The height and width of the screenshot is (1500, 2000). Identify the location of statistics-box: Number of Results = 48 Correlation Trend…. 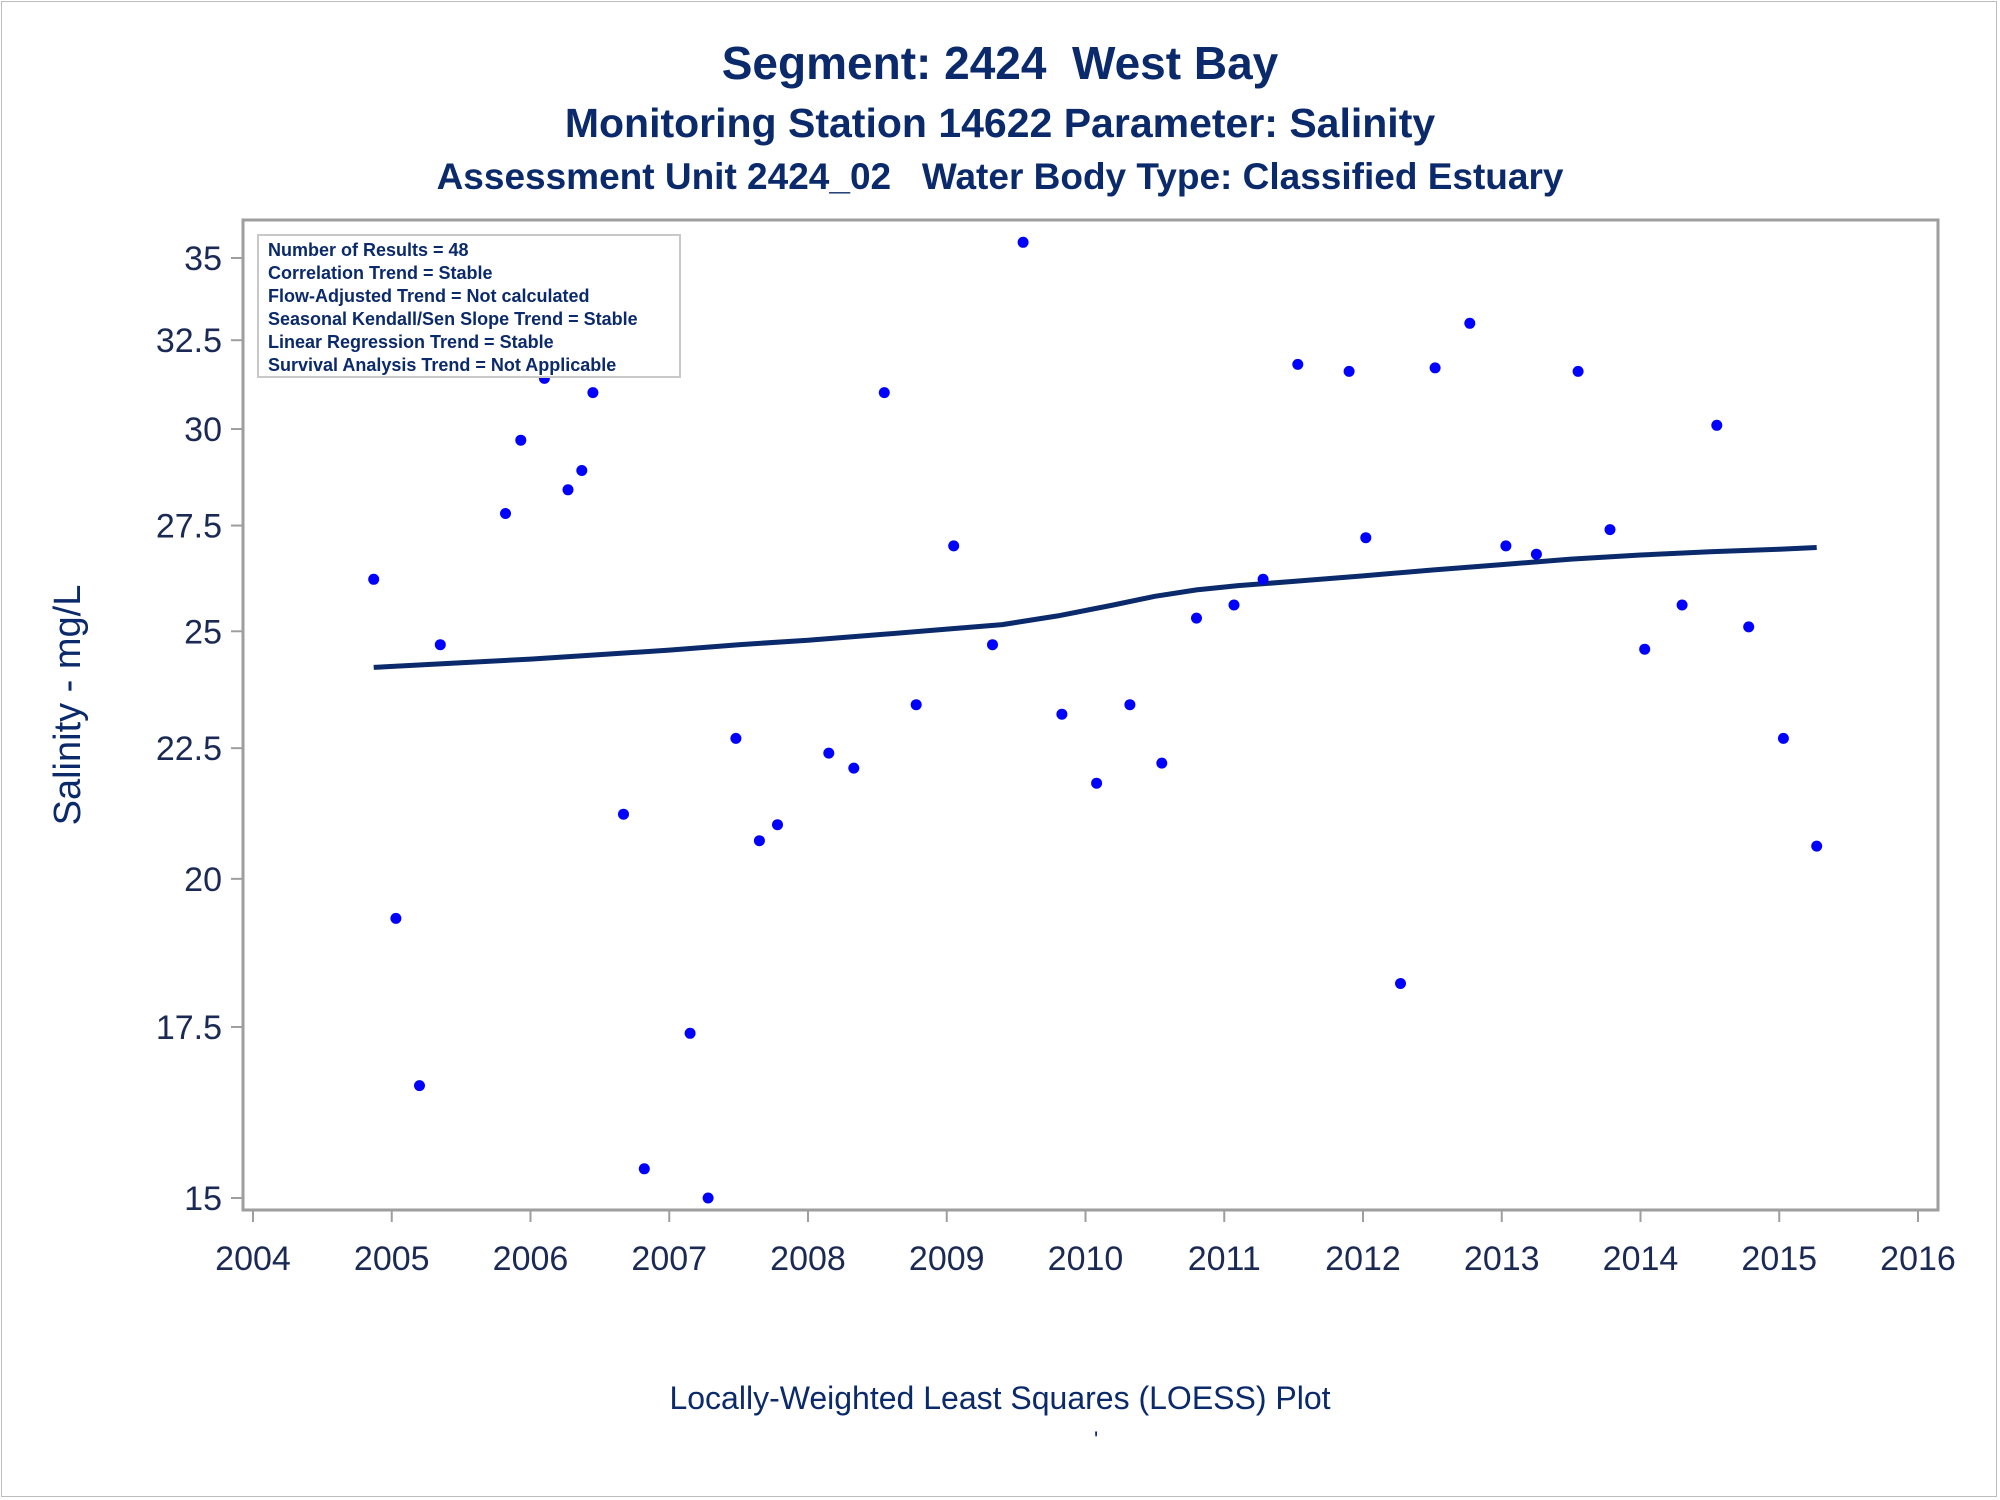
(469, 306).